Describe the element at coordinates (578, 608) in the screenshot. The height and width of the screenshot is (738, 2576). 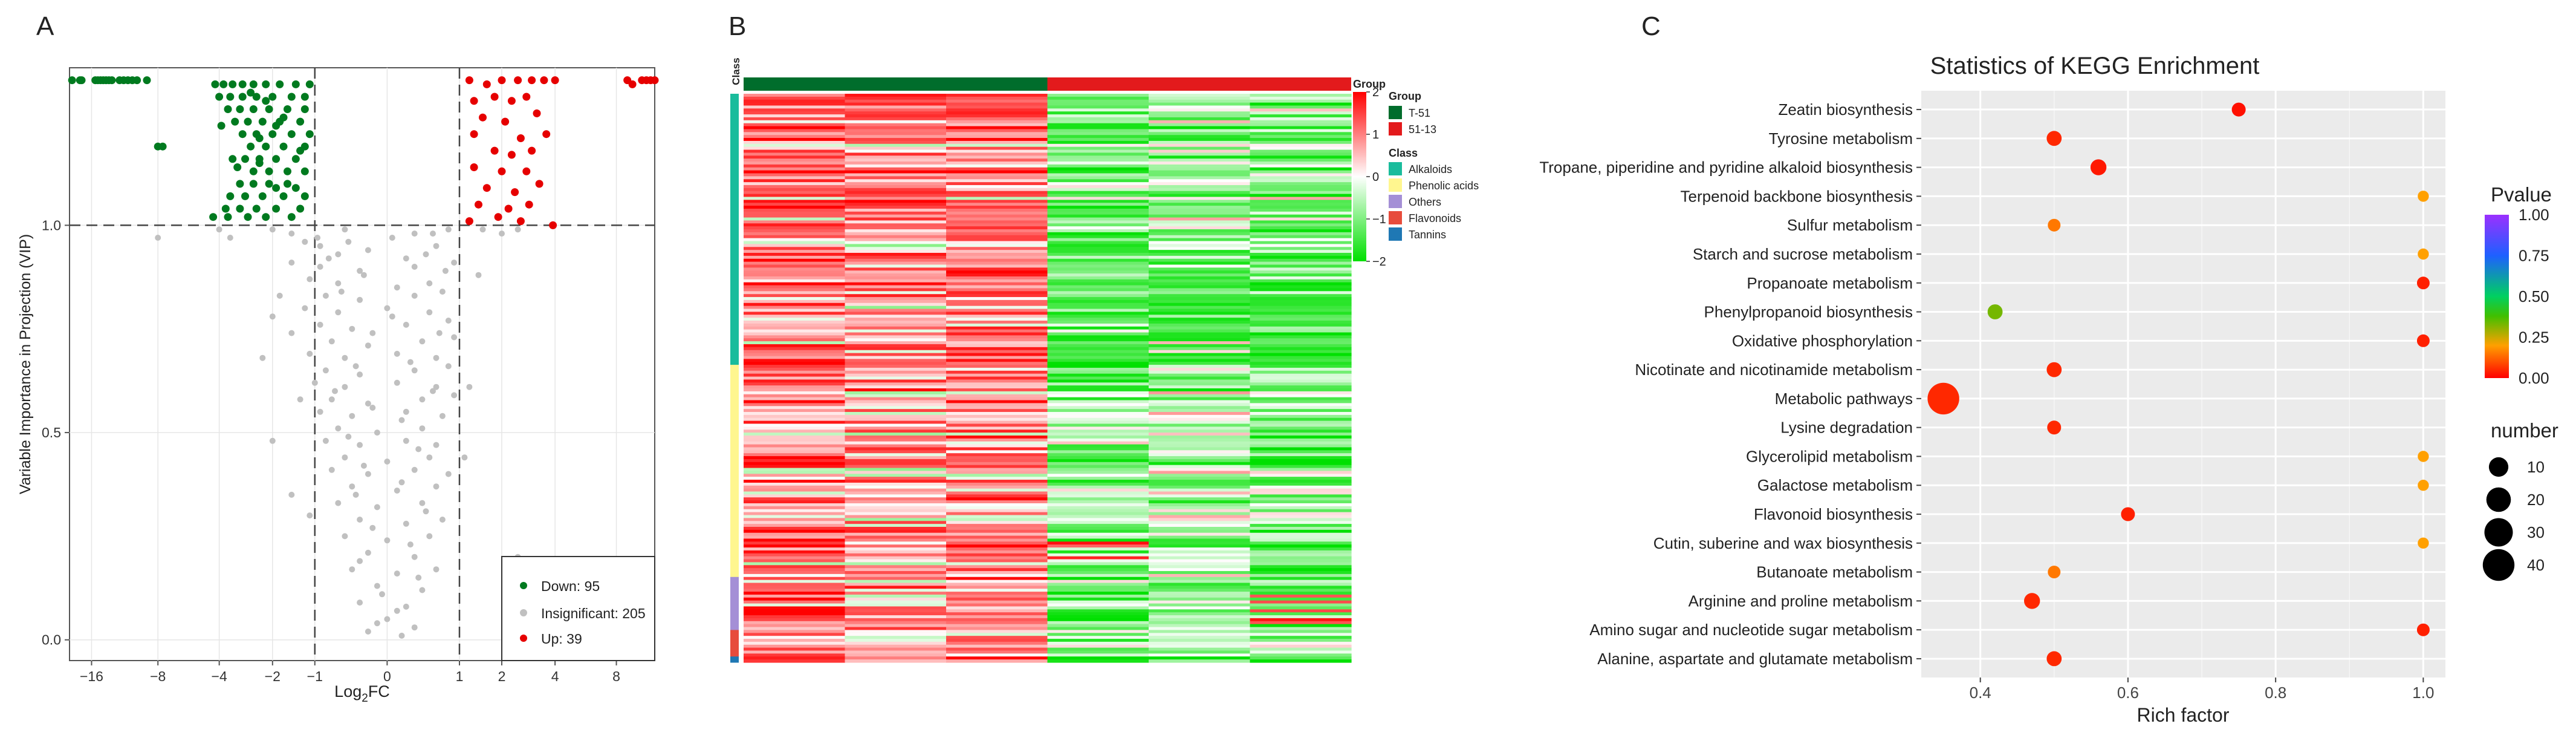
I see `legend-a: Down: 95 Insignificant: 205 Up: 39` at that location.